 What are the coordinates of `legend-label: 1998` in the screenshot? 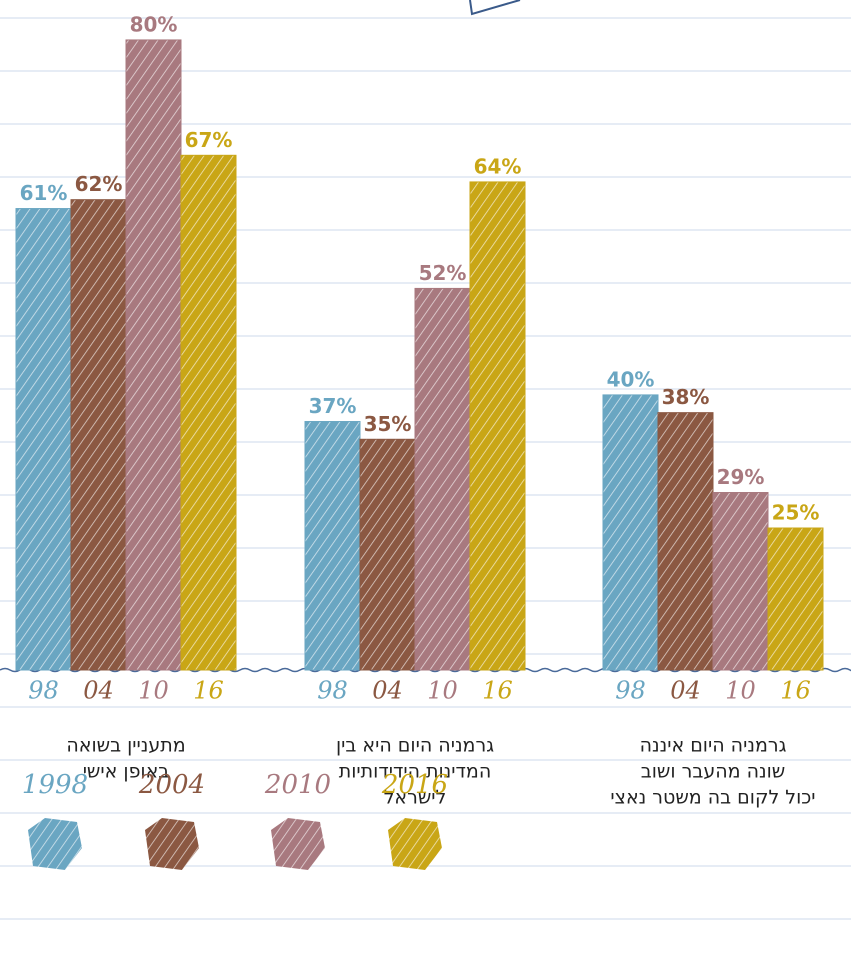 It's located at (55, 785).